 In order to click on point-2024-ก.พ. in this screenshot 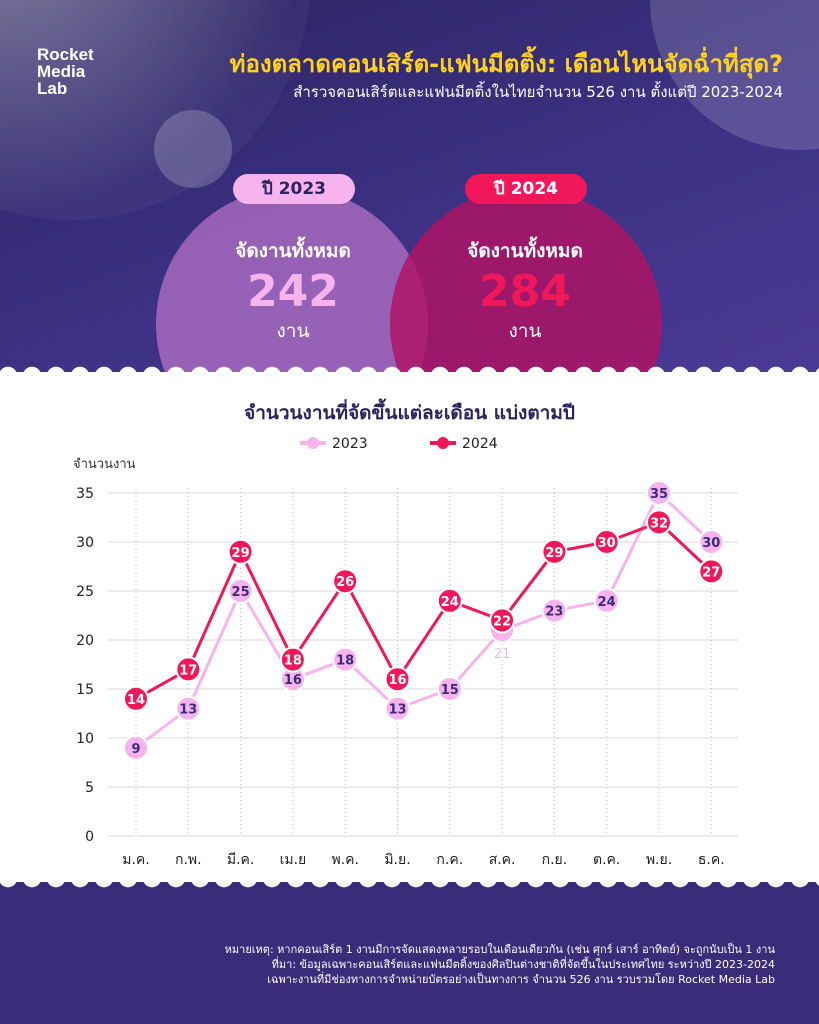, I will do `click(188, 669)`.